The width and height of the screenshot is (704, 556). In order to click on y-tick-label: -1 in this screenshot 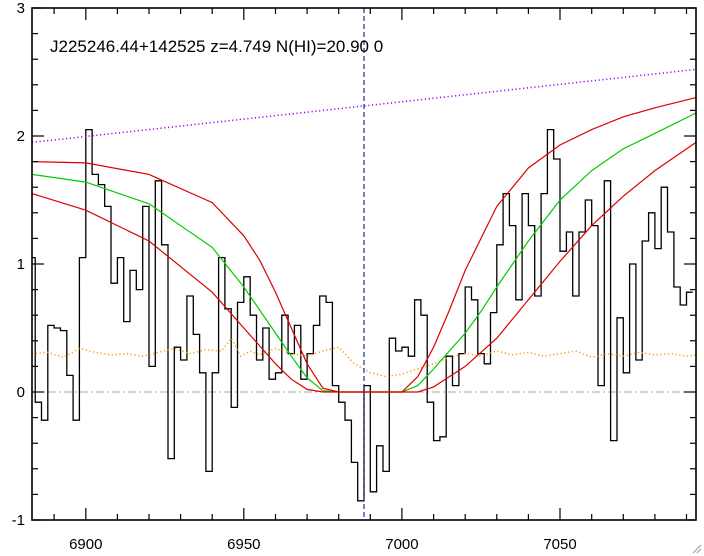, I will do `click(18, 520)`.